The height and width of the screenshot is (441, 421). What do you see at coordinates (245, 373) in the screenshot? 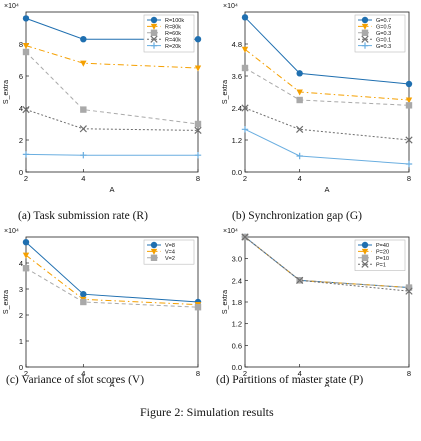
I see `x-tick-label: 2` at bounding box center [245, 373].